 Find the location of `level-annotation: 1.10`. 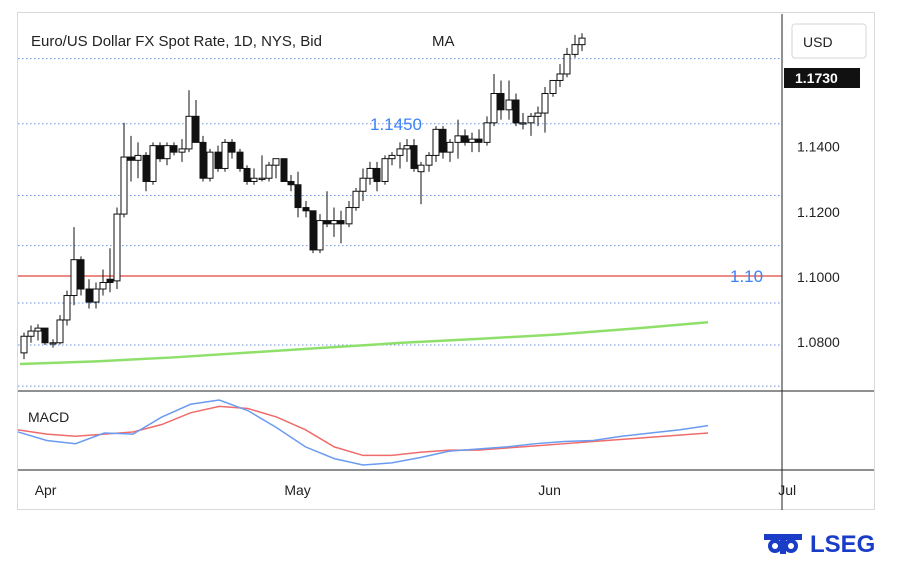

level-annotation: 1.10 is located at coordinates (746, 276).